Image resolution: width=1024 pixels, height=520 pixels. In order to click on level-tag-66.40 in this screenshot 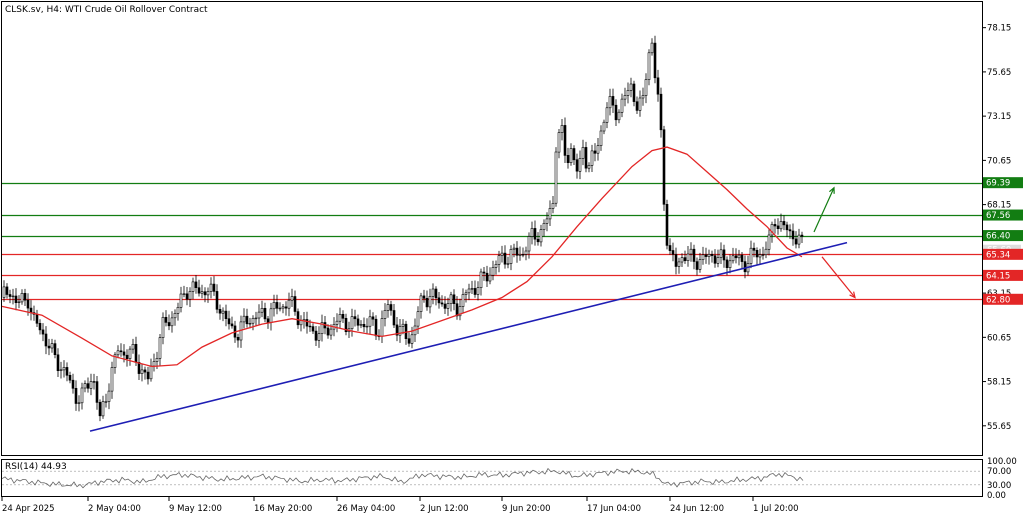, I will do `click(1003, 236)`.